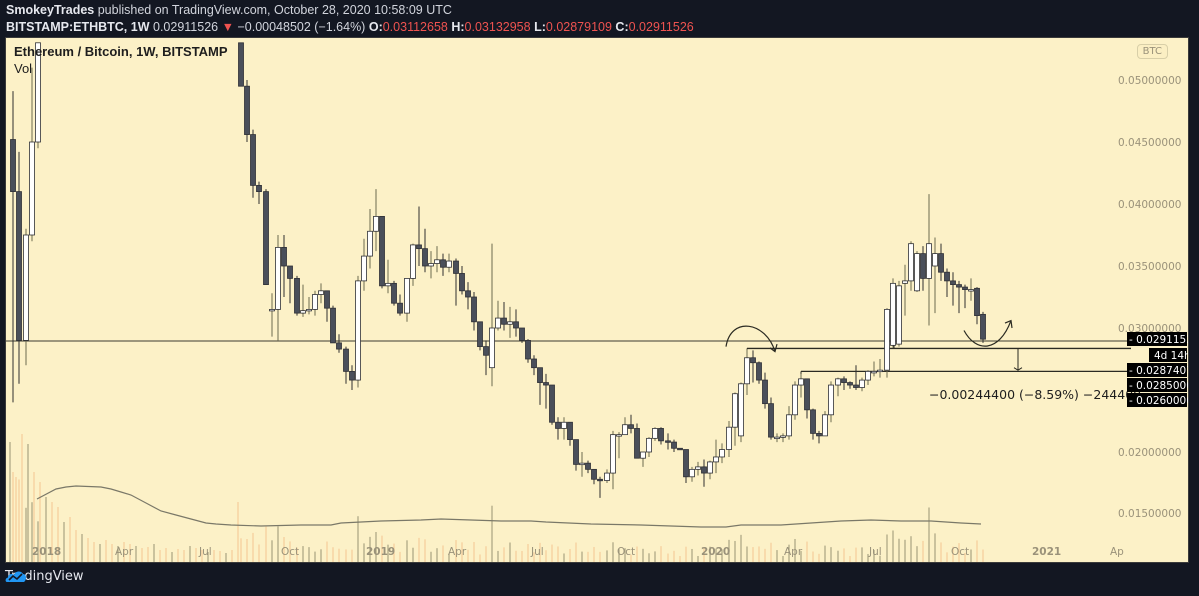 This screenshot has height=596, width=1199. What do you see at coordinates (23, 68) in the screenshot?
I see `volume-legend: Vol` at bounding box center [23, 68].